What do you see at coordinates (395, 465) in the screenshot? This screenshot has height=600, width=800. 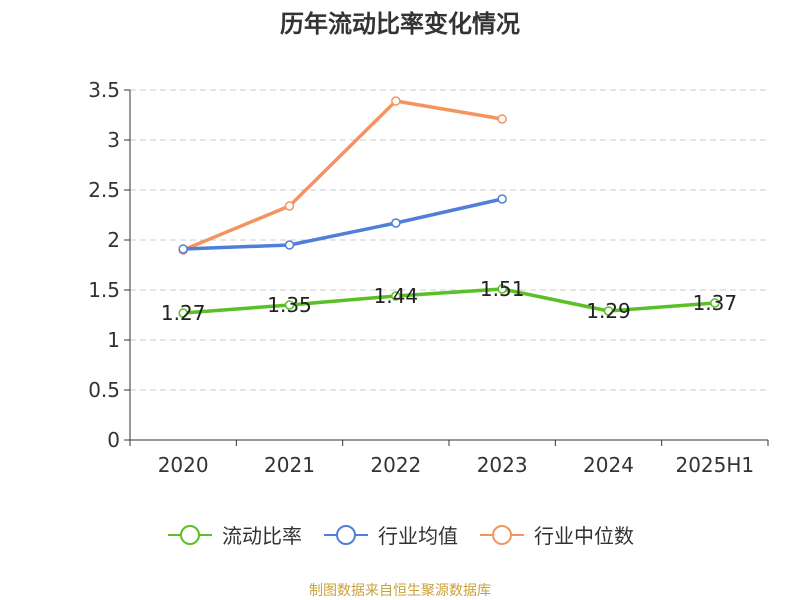 I see `x-tick-label: 2022` at bounding box center [395, 465].